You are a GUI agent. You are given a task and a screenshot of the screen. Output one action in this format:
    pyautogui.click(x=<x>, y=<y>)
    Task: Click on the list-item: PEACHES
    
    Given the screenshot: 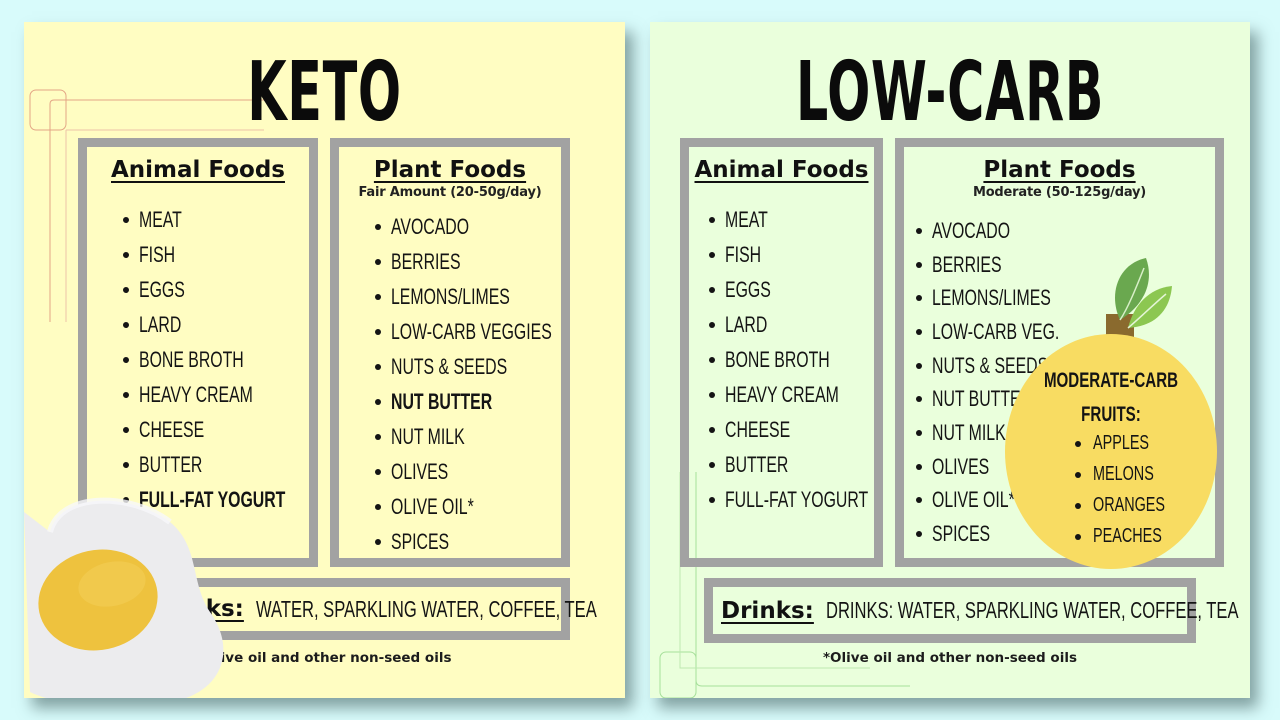 What is the action you would take?
    pyautogui.click(x=1134, y=536)
    